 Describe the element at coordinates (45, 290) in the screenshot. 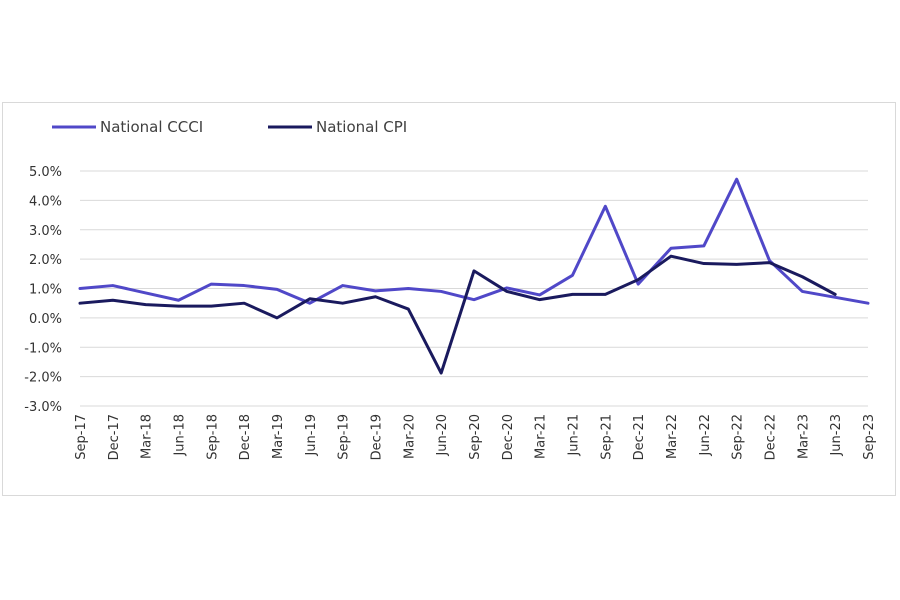

I see `y-tick-label: 1.0%` at that location.